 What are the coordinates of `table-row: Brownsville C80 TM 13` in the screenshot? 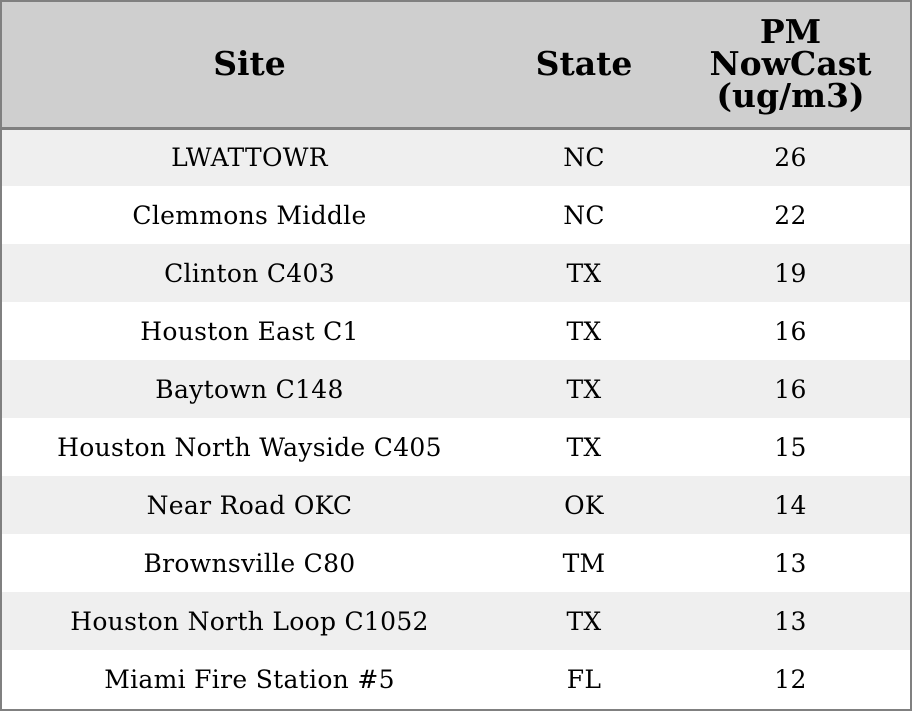 It's located at (456, 563).